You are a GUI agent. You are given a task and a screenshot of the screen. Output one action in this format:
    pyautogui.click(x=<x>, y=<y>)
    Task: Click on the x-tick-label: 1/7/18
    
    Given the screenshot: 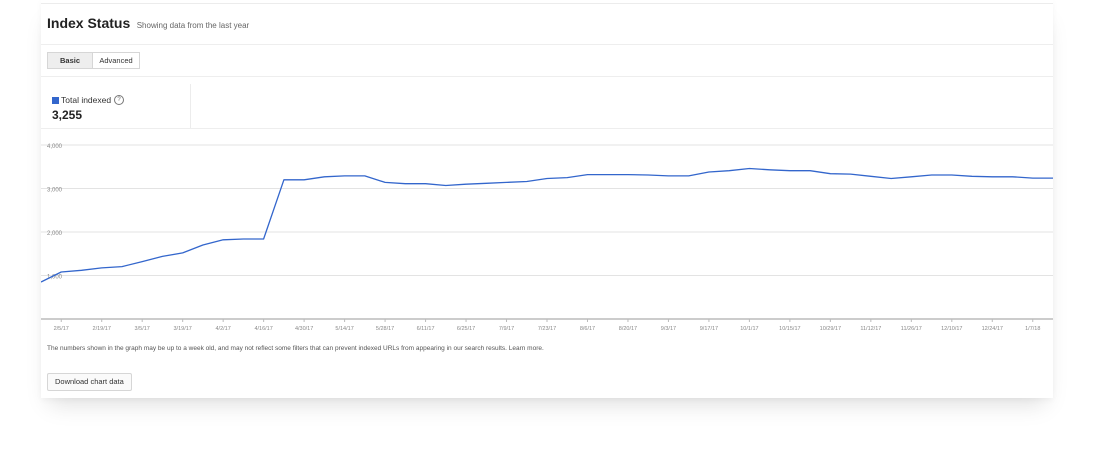 What is the action you would take?
    pyautogui.click(x=1032, y=329)
    